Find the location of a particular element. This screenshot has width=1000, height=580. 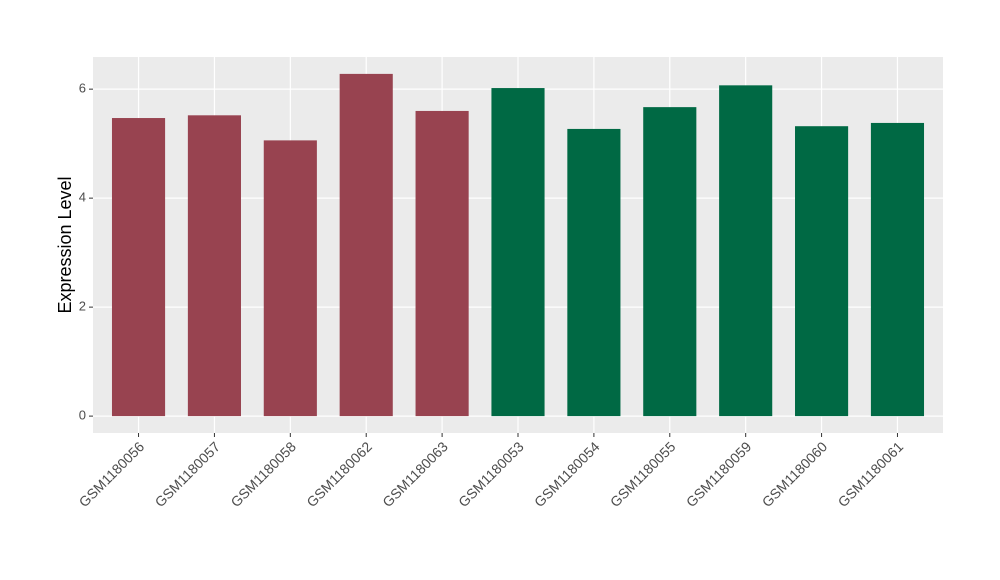

x-tick-label: GSM1180056 is located at coordinates (112, 474).